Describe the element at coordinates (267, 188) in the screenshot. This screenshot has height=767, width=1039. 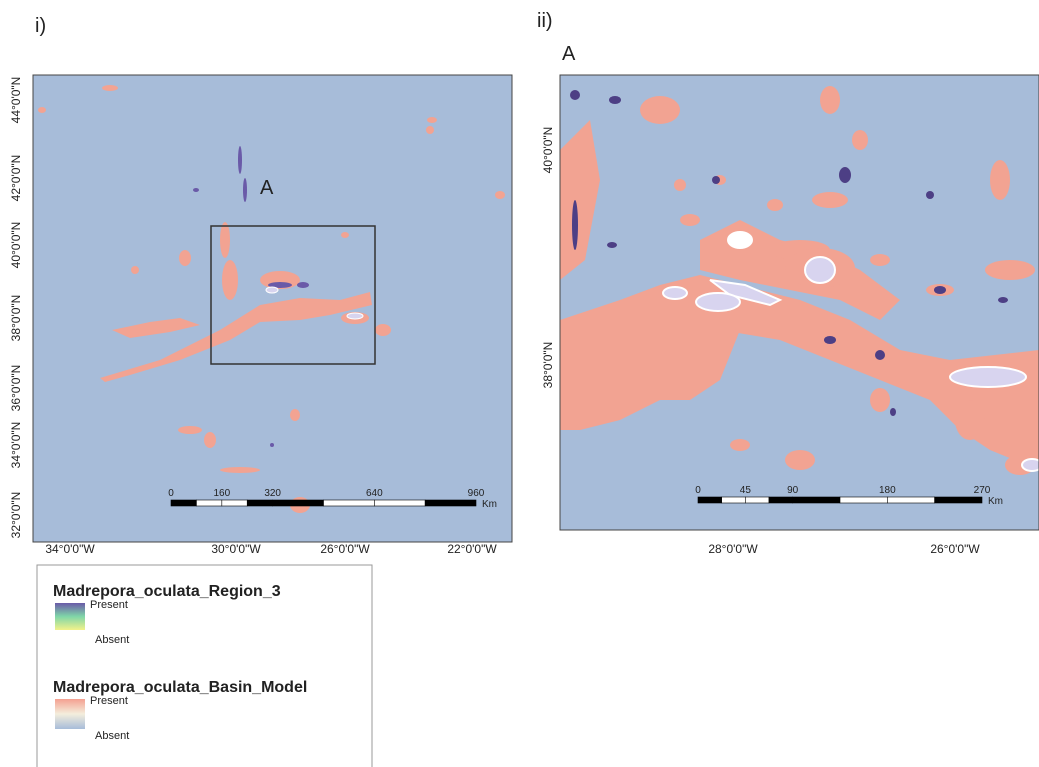
I see `inset-label: A` at that location.